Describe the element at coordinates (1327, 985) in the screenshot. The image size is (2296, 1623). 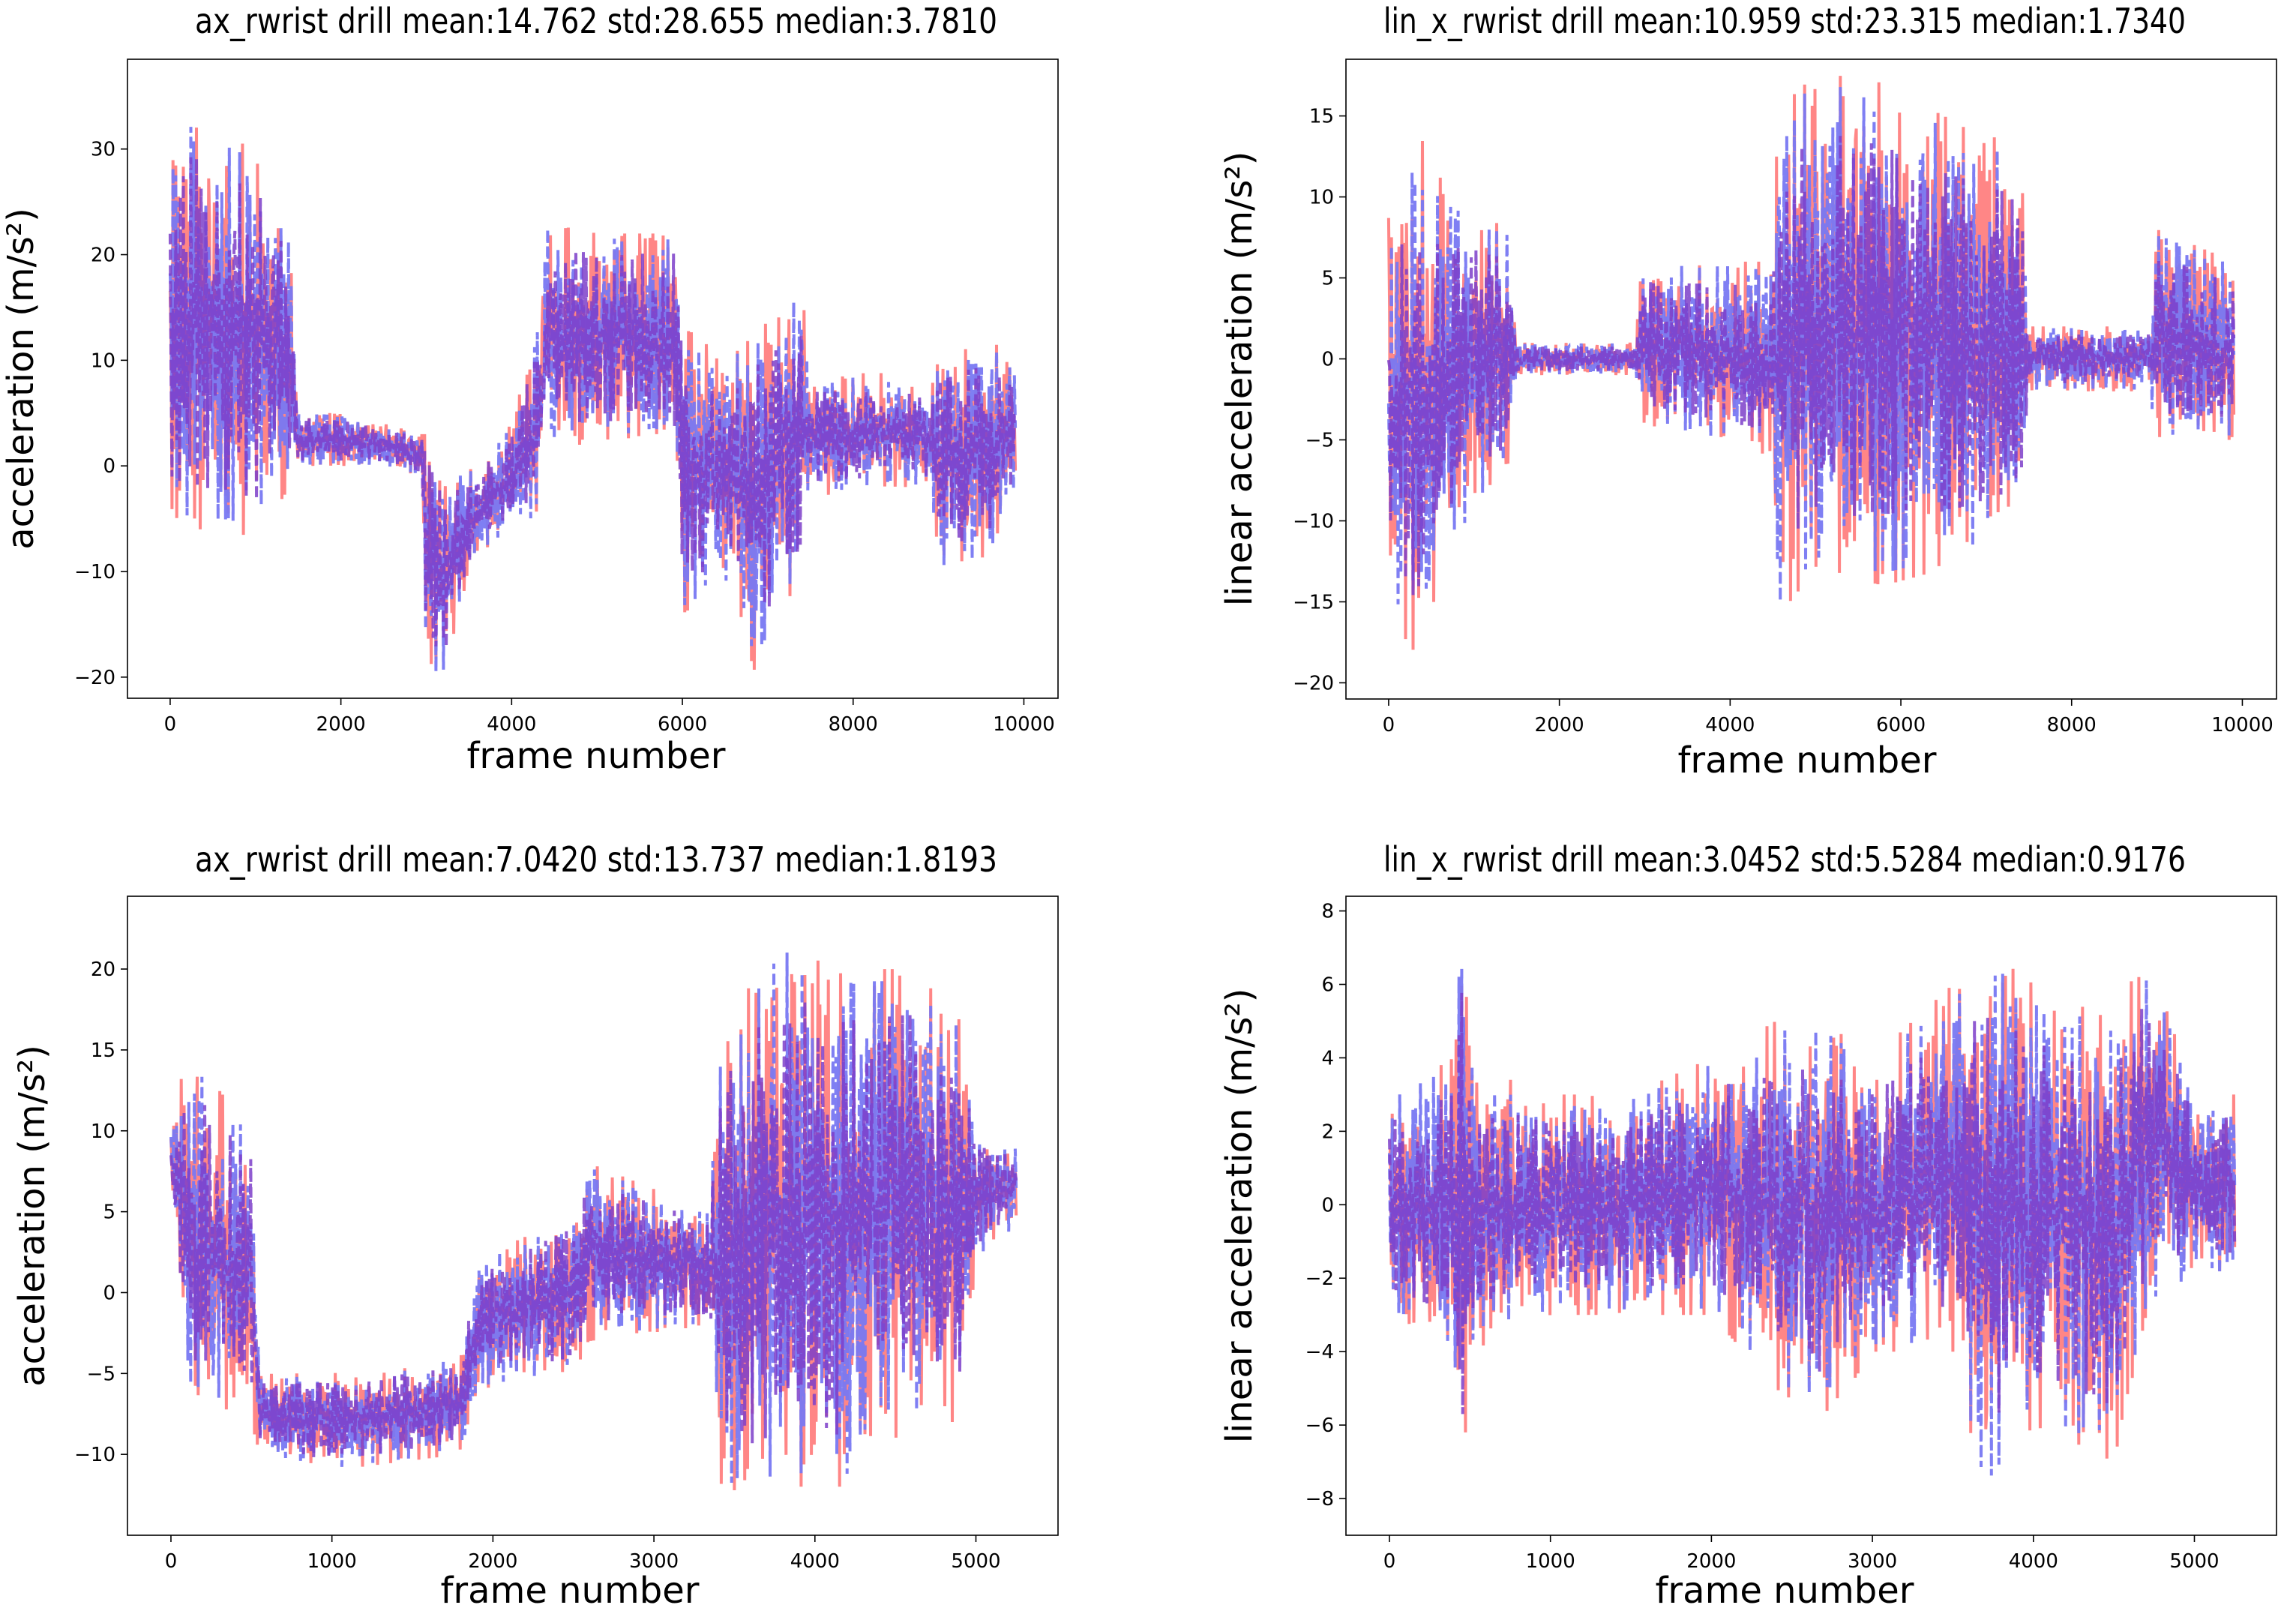
I see `y-tick-label: 6` at that location.